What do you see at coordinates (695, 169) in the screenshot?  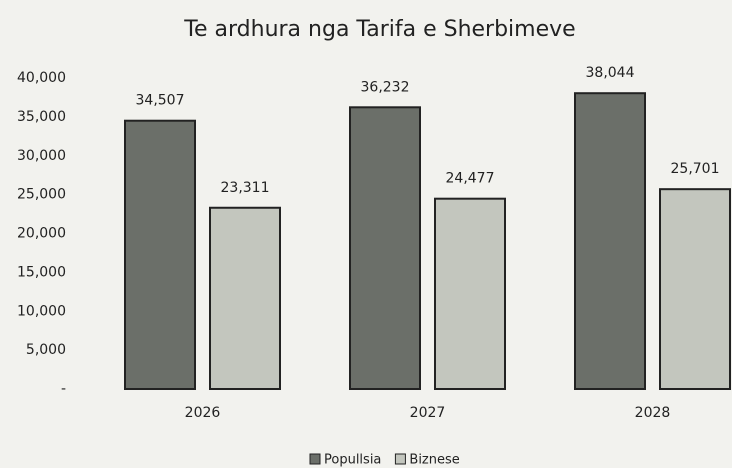 I see `value-label: 25,701` at bounding box center [695, 169].